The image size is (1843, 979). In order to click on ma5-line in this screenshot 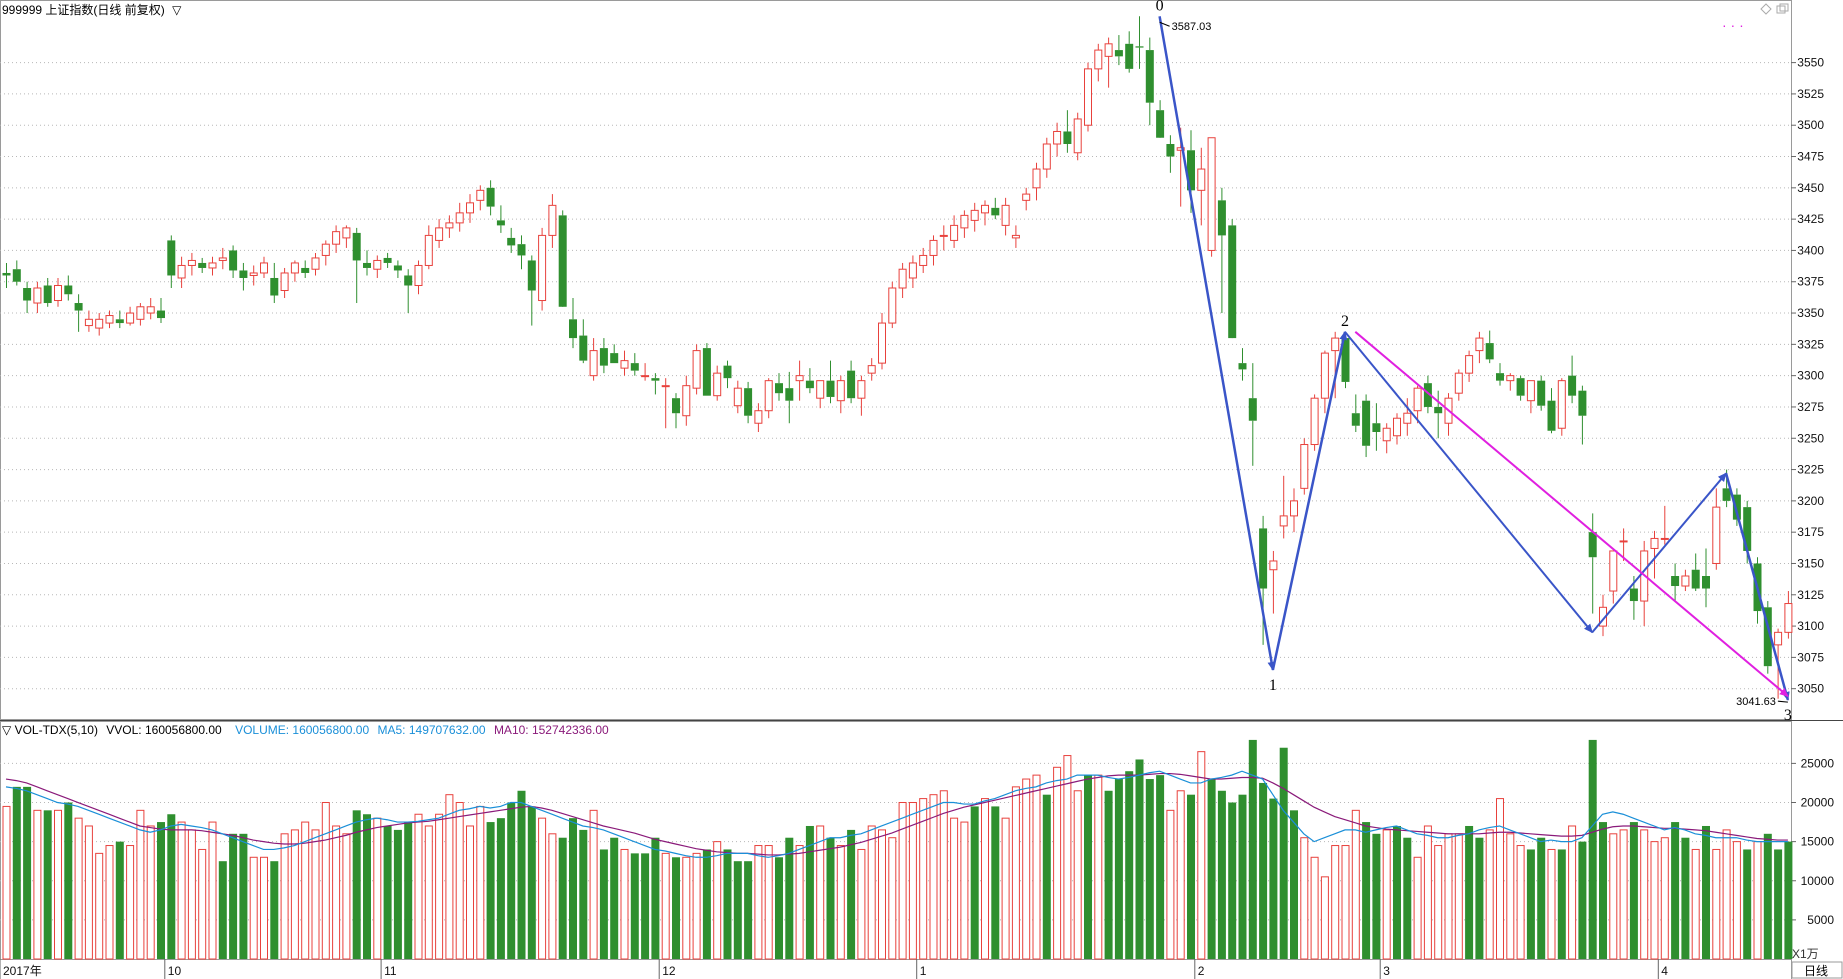, I will do `click(896, 814)`.